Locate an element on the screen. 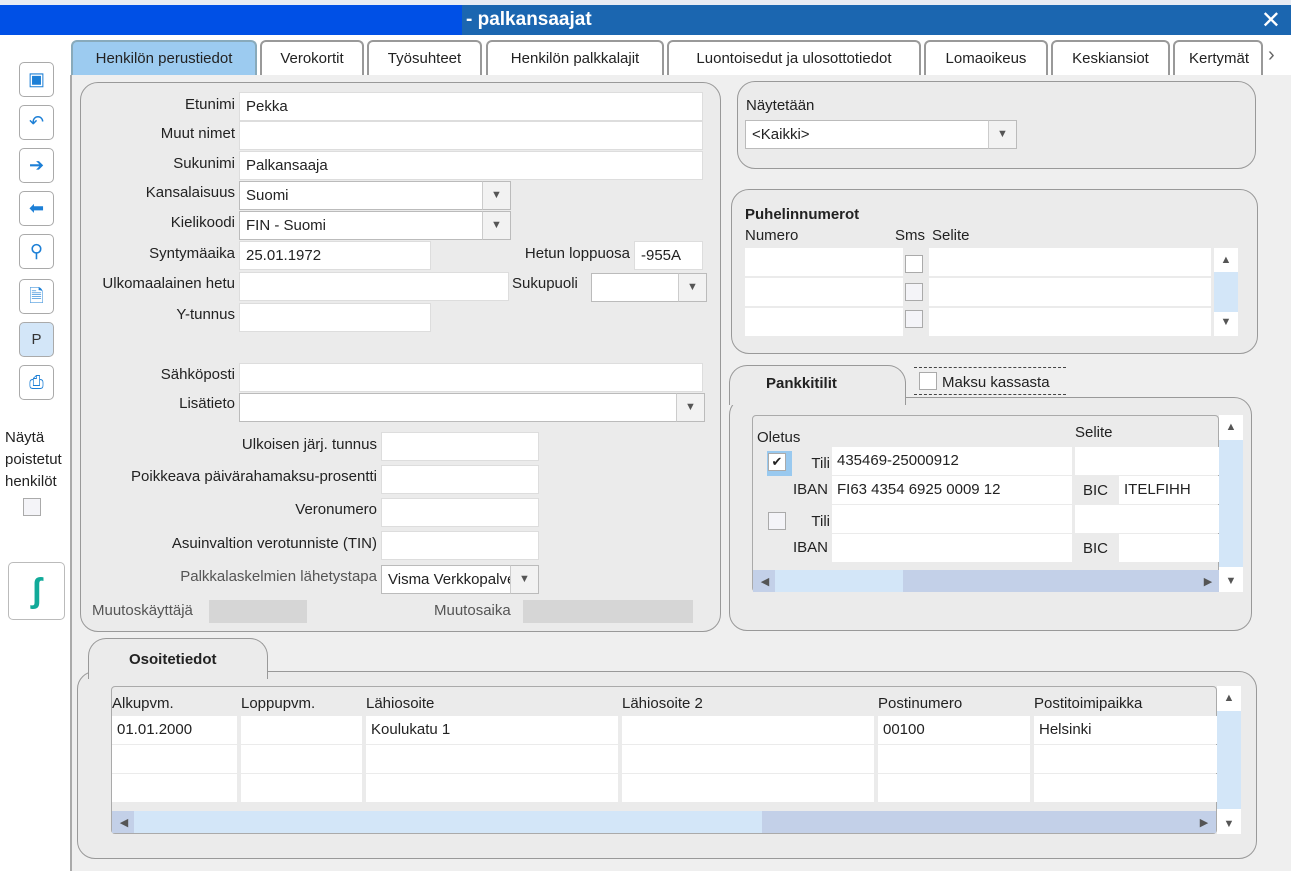 The image size is (1291, 871). ulkoinen-tunnus-input is located at coordinates (460, 446).